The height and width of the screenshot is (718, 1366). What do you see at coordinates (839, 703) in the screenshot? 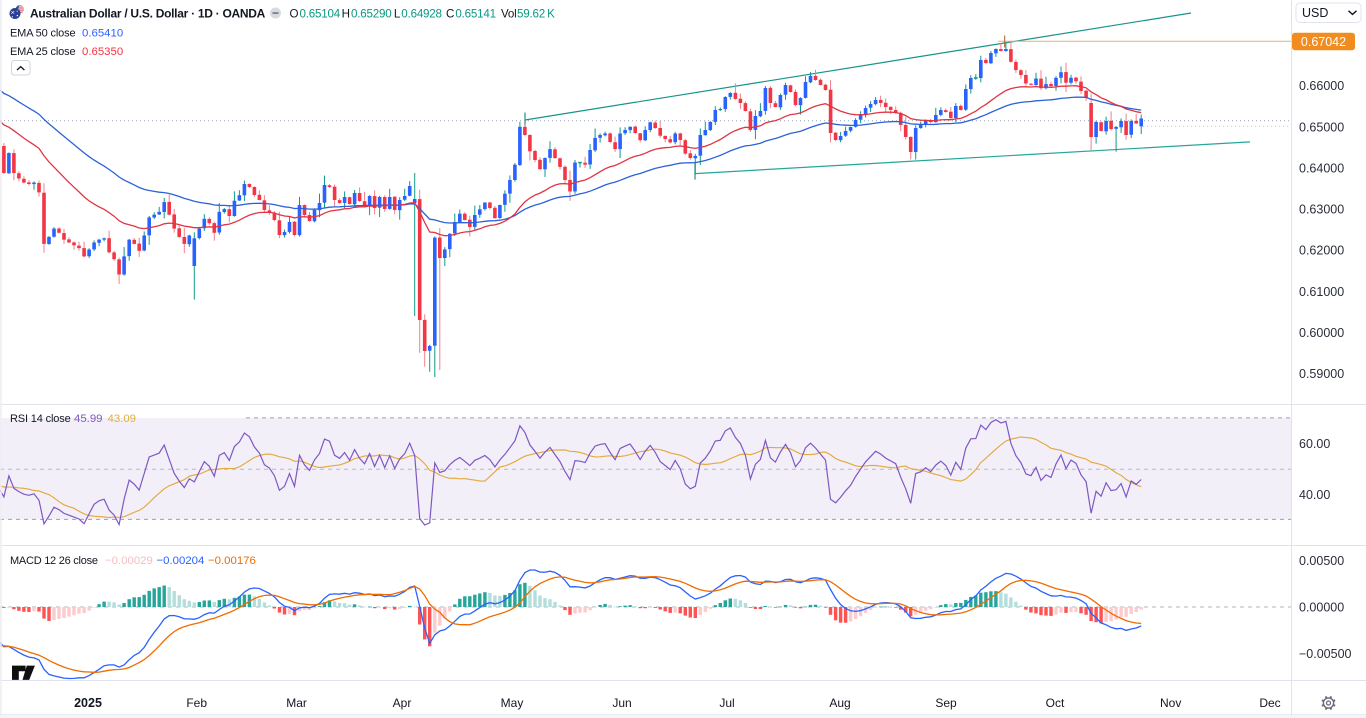
I see `svg-text: Aug` at bounding box center [839, 703].